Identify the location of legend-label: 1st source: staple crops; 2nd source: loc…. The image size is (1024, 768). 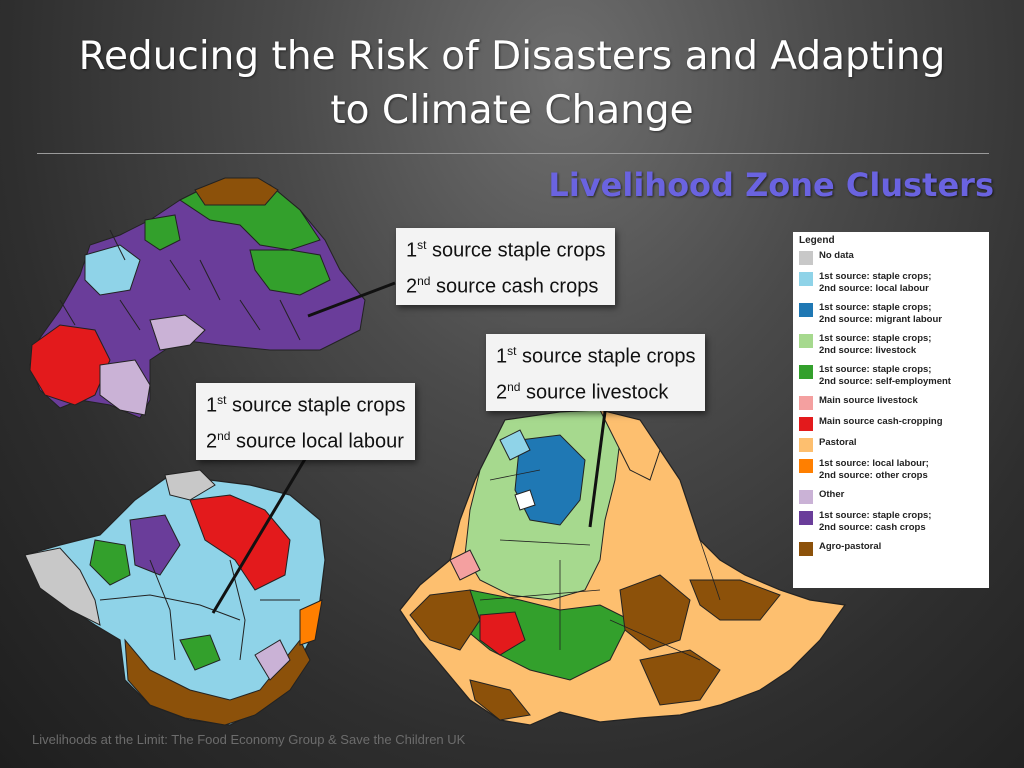
(875, 282).